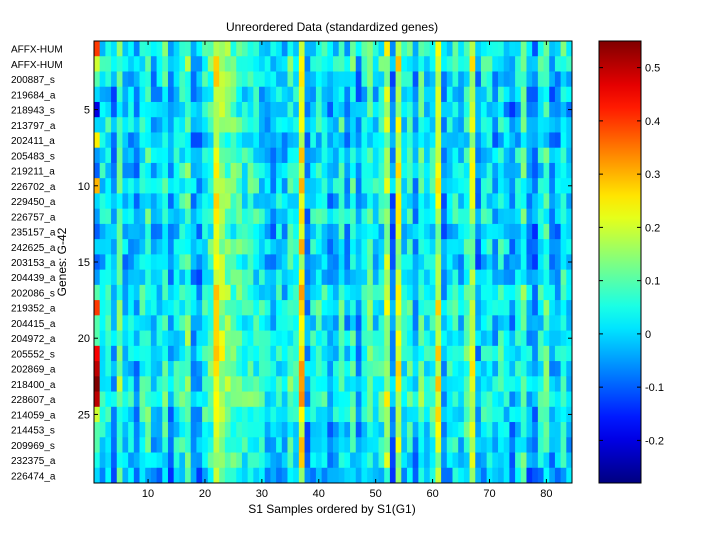 This screenshot has height=545, width=720. I want to click on row-label: 204972_a, so click(33, 339).